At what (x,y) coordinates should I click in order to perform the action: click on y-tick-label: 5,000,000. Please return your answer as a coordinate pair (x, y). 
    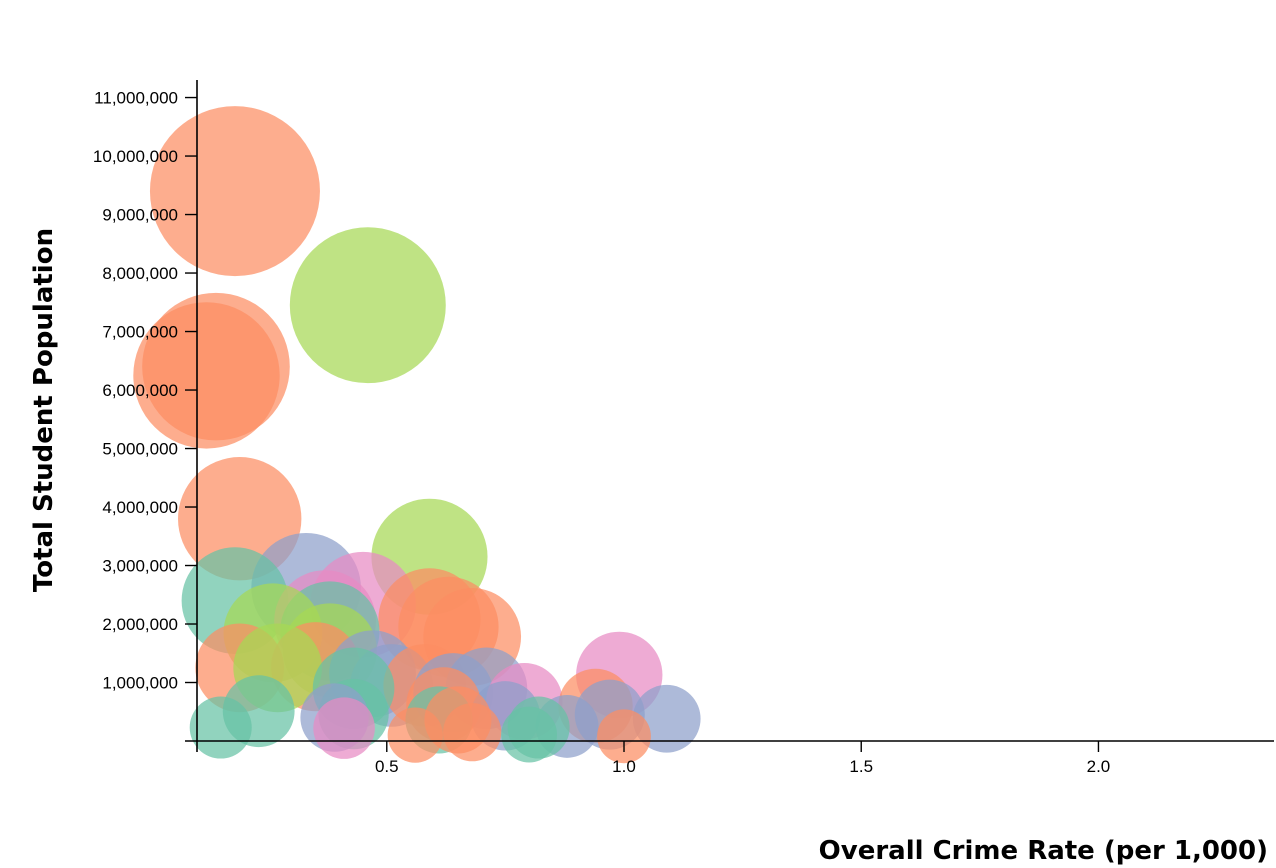
    Looking at the image, I should click on (140, 449).